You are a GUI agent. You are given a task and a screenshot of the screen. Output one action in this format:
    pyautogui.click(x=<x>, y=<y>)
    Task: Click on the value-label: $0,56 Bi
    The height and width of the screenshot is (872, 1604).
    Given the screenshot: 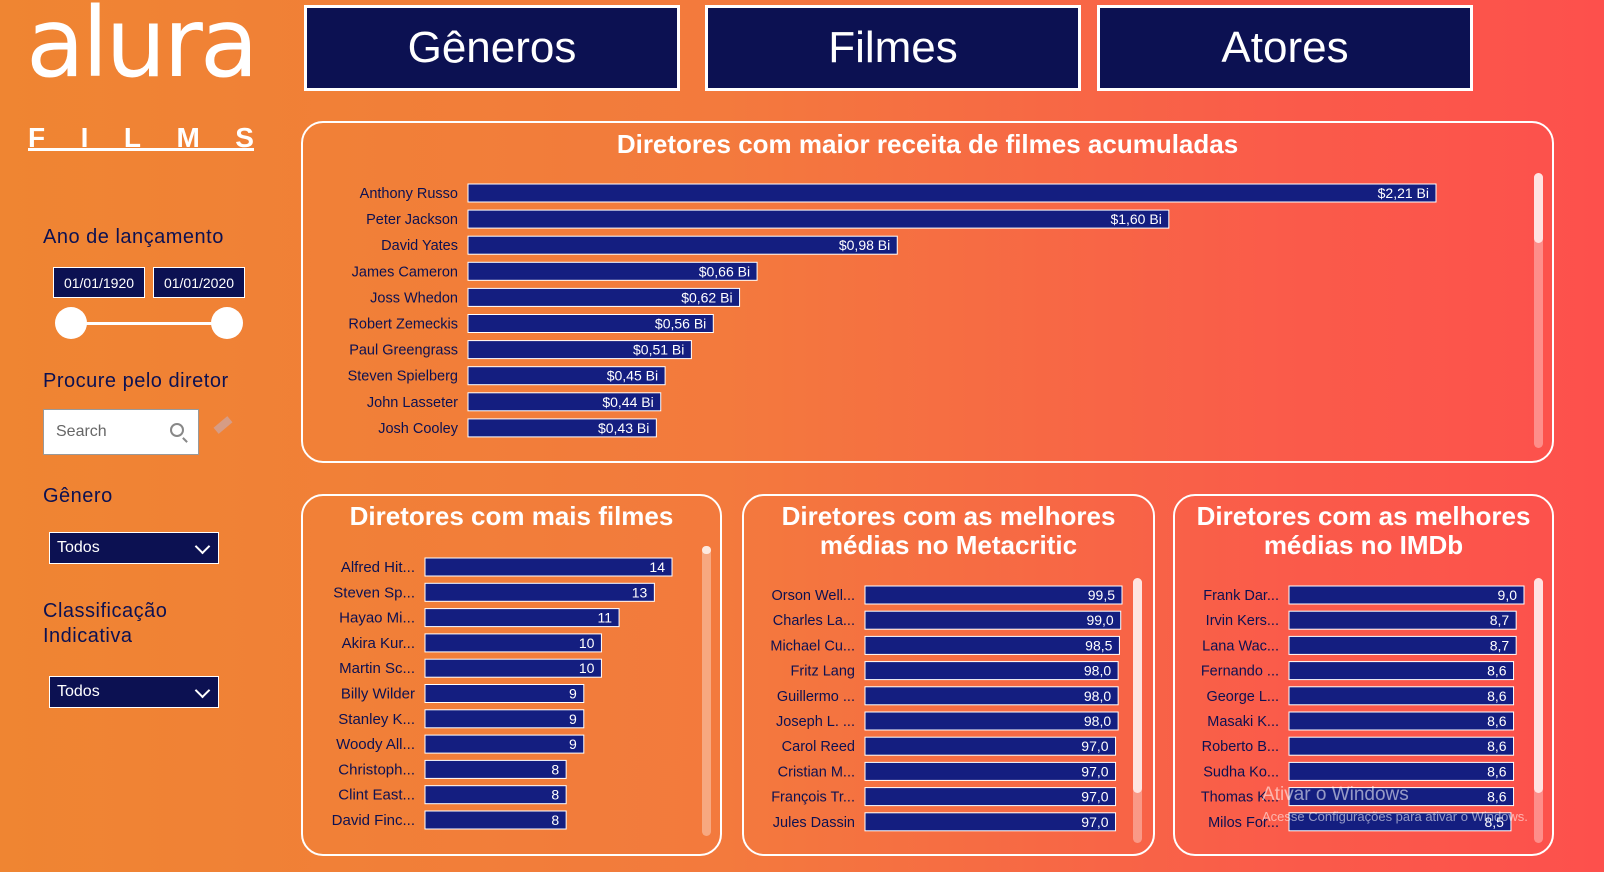 What is the action you would take?
    pyautogui.click(x=680, y=324)
    